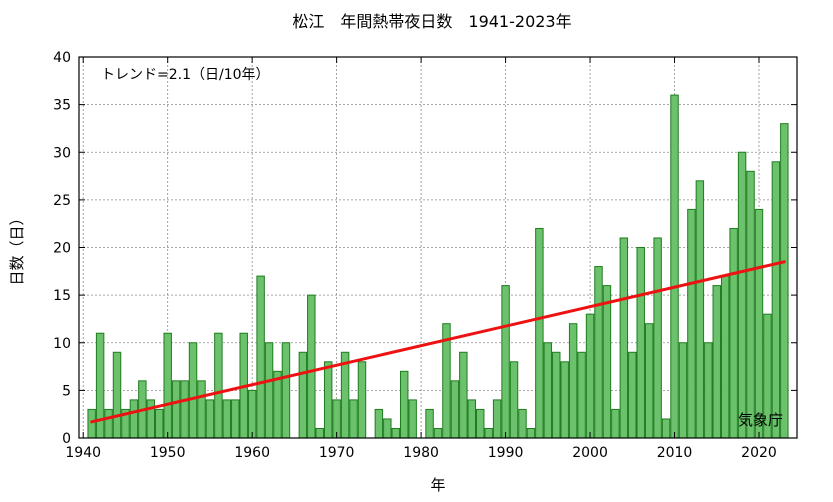  Describe the element at coordinates (437, 485) in the screenshot. I see `x-axis-label: 年` at that location.